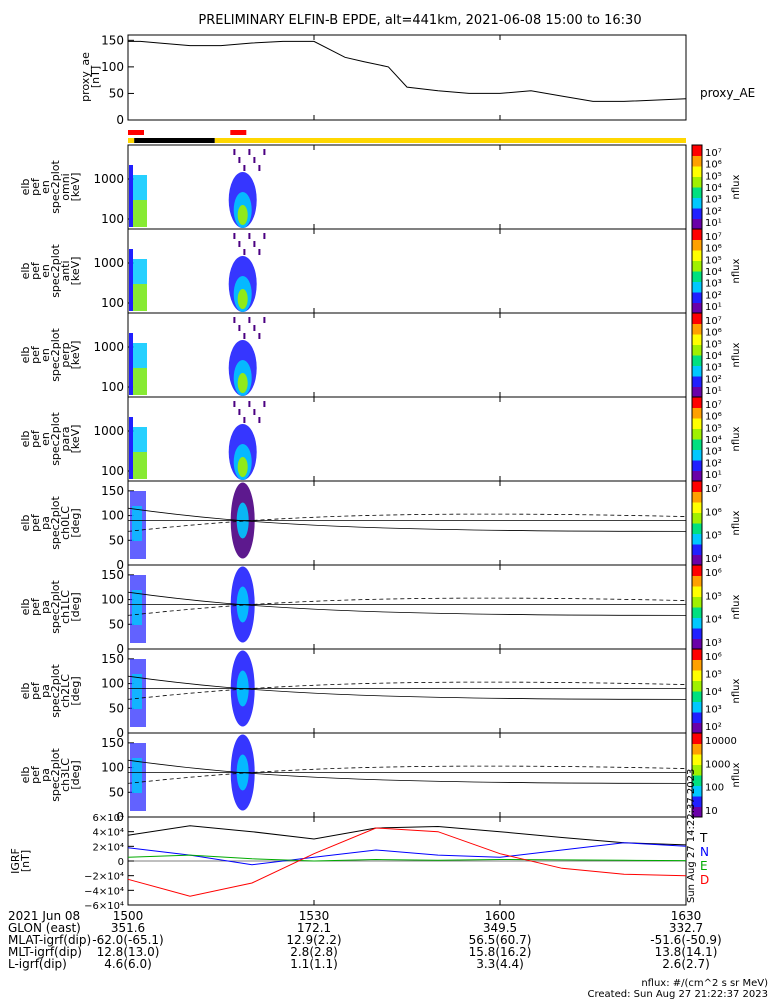 This screenshot has height=1000, width=775. I want to click on footer-row-value: 4.6(6.0), so click(128, 964).